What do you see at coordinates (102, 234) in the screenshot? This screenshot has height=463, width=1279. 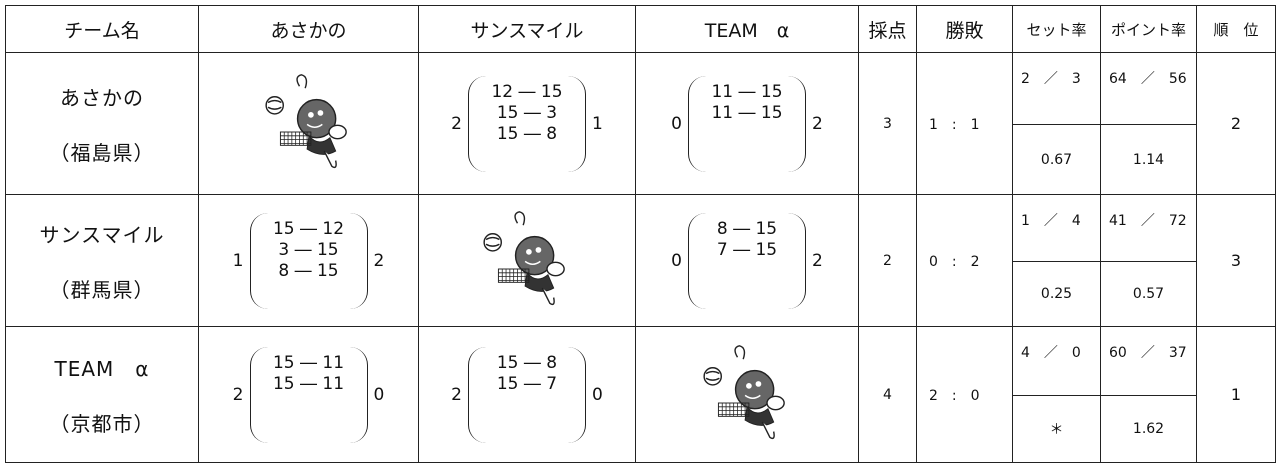 I see `team-name: サンスマイル` at bounding box center [102, 234].